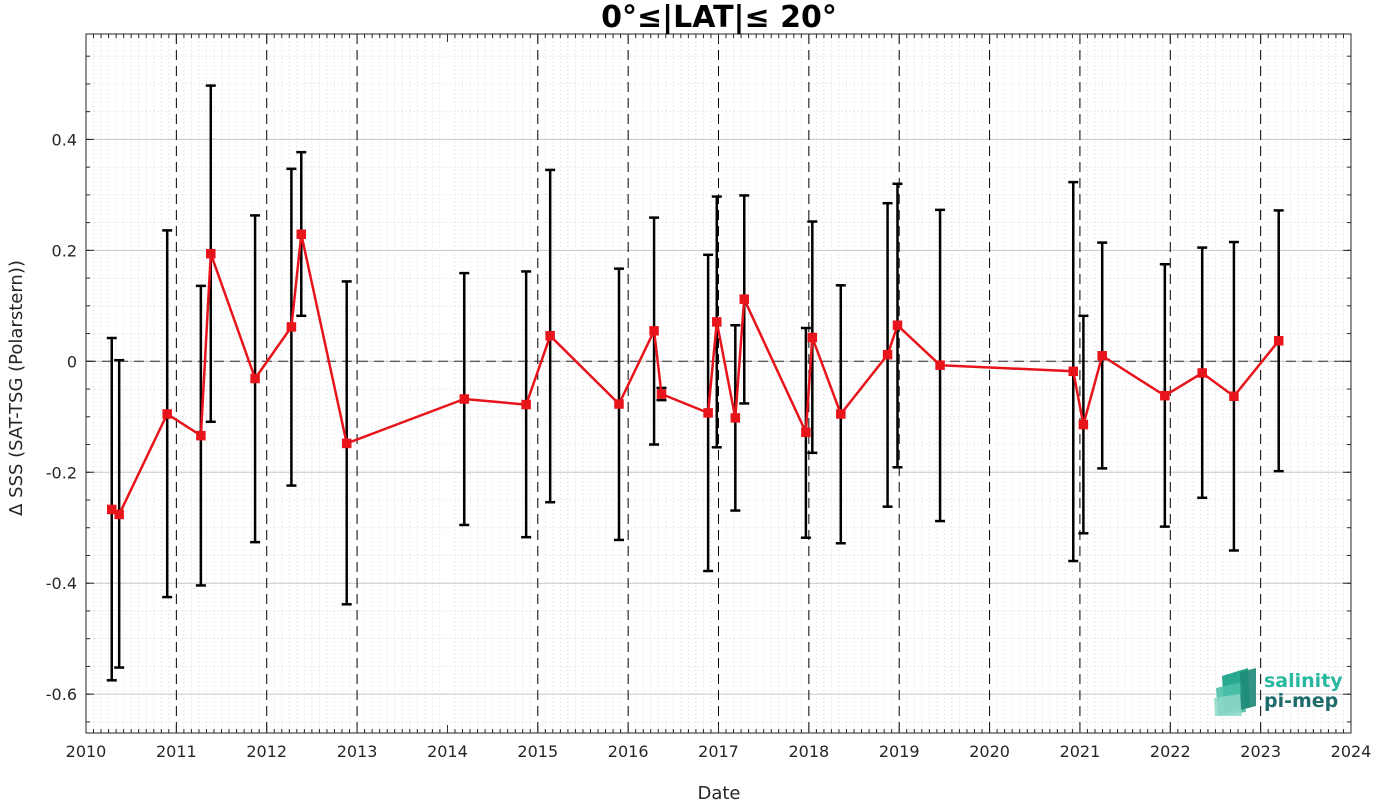 The image size is (1375, 801). What do you see at coordinates (61, 694) in the screenshot?
I see `y-tick-label: -0.6` at bounding box center [61, 694].